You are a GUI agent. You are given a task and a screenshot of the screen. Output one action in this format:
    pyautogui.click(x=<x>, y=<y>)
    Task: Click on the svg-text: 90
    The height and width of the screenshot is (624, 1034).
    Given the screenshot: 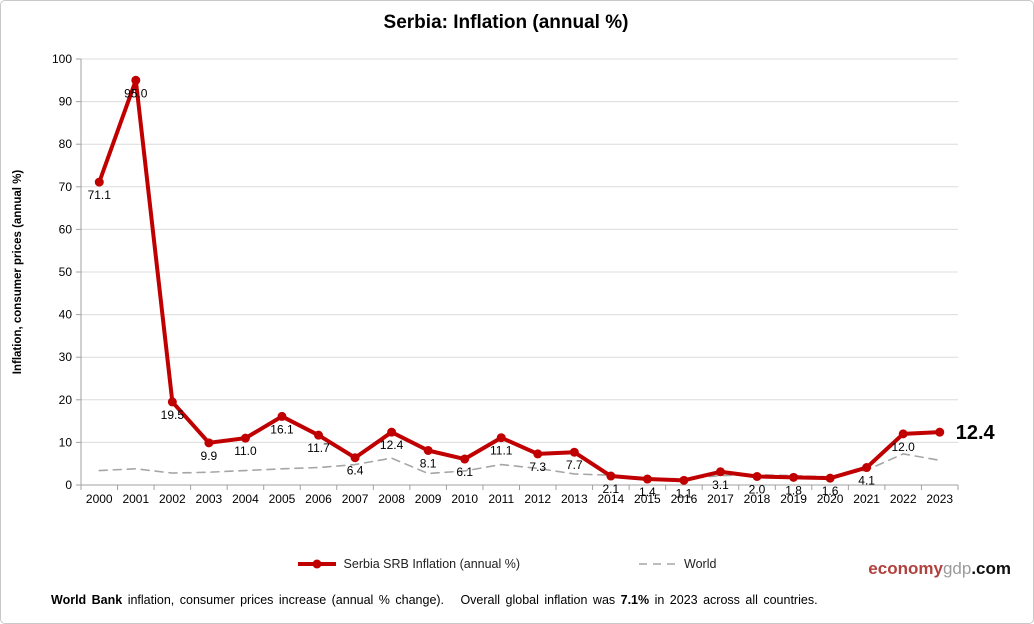 What is the action you would take?
    pyautogui.click(x=66, y=102)
    